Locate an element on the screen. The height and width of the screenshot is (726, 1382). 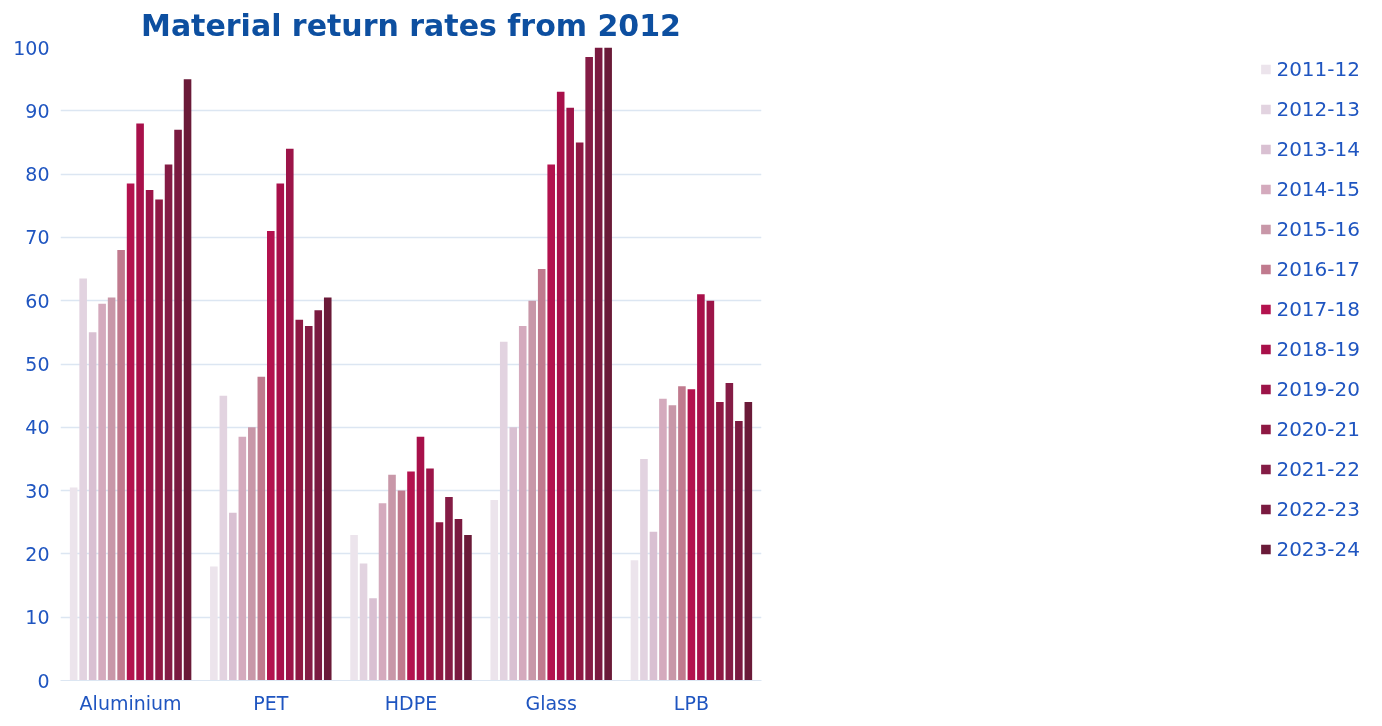
y-tick-label: 30 is located at coordinates (37, 490).